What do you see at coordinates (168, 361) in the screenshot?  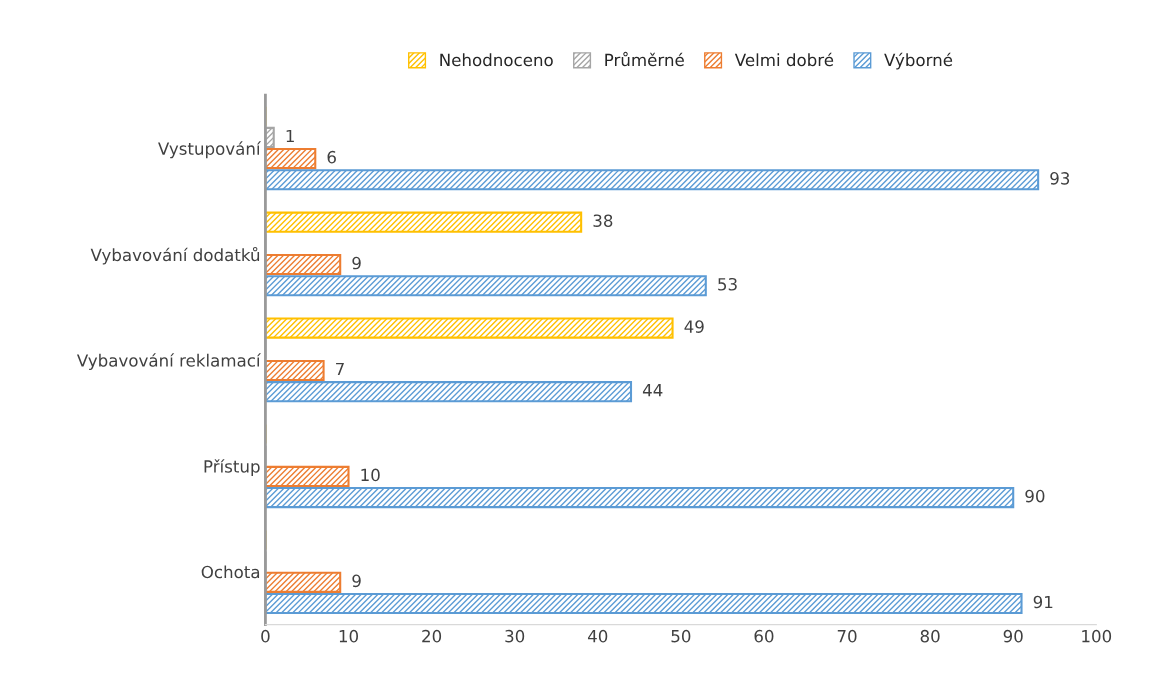 I see `y-tick-label: Vybavování reklamací` at bounding box center [168, 361].